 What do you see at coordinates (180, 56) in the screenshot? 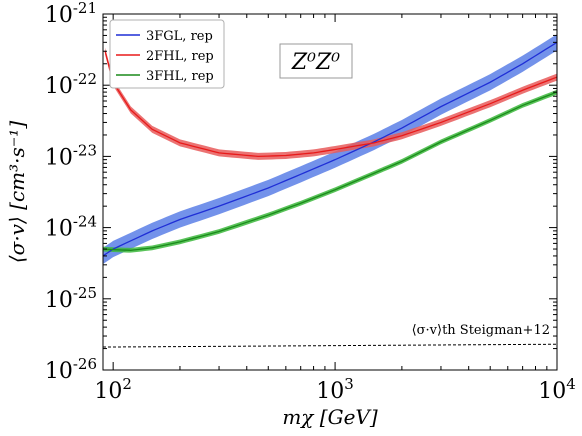
I see `legend-label-2fhl: 2FHL, rep` at bounding box center [180, 56].